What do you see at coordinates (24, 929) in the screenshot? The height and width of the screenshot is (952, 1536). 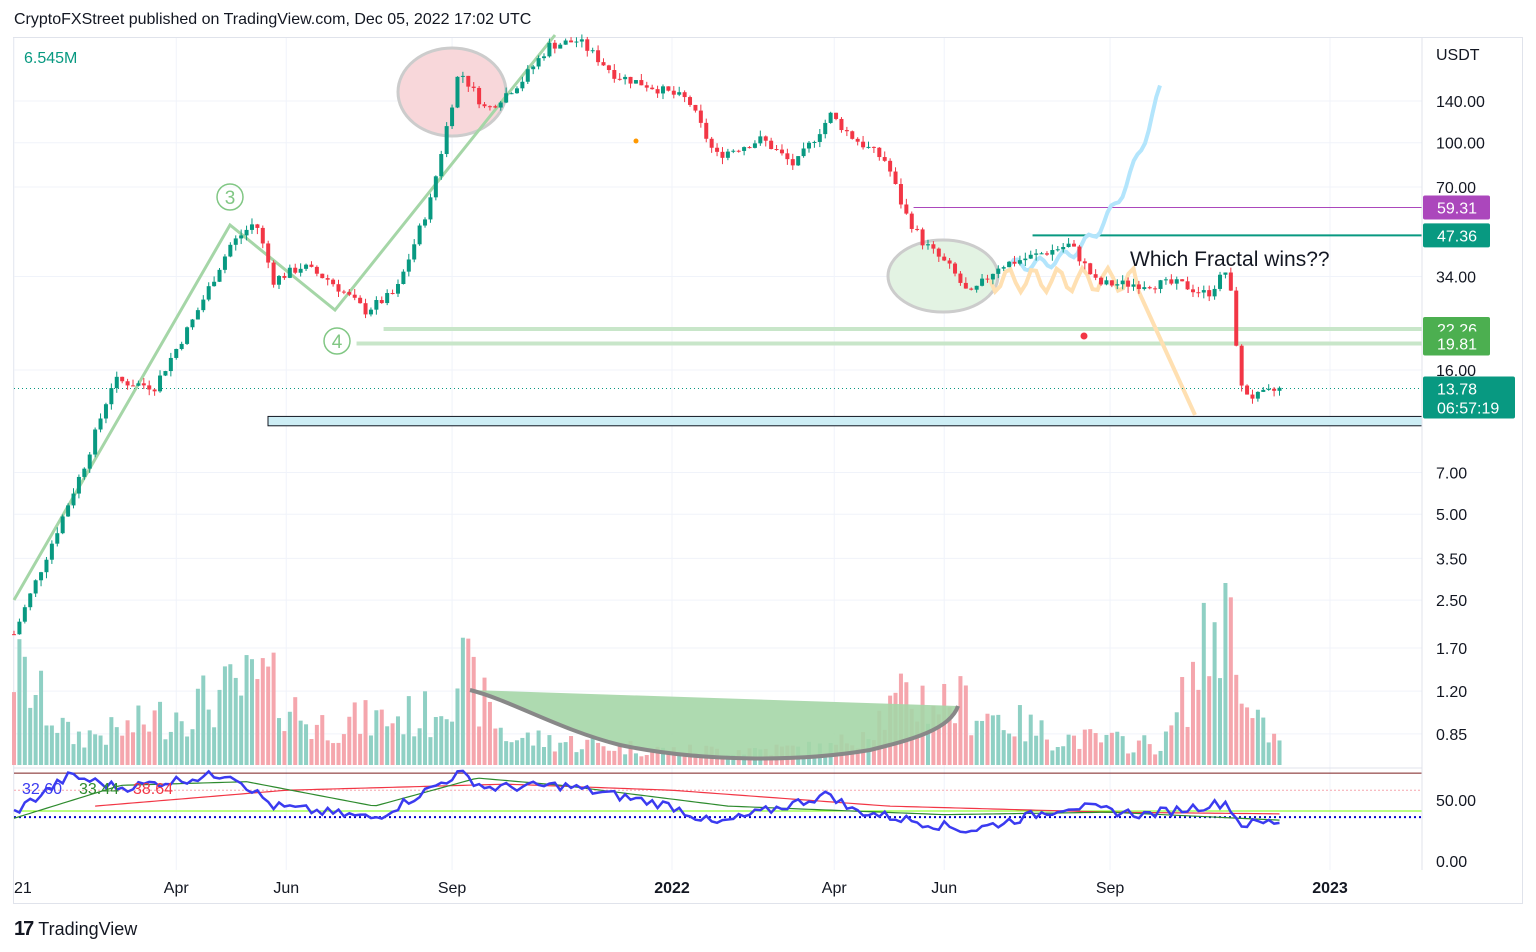 I see `tradingview-logo-icon: 17` at bounding box center [24, 929].